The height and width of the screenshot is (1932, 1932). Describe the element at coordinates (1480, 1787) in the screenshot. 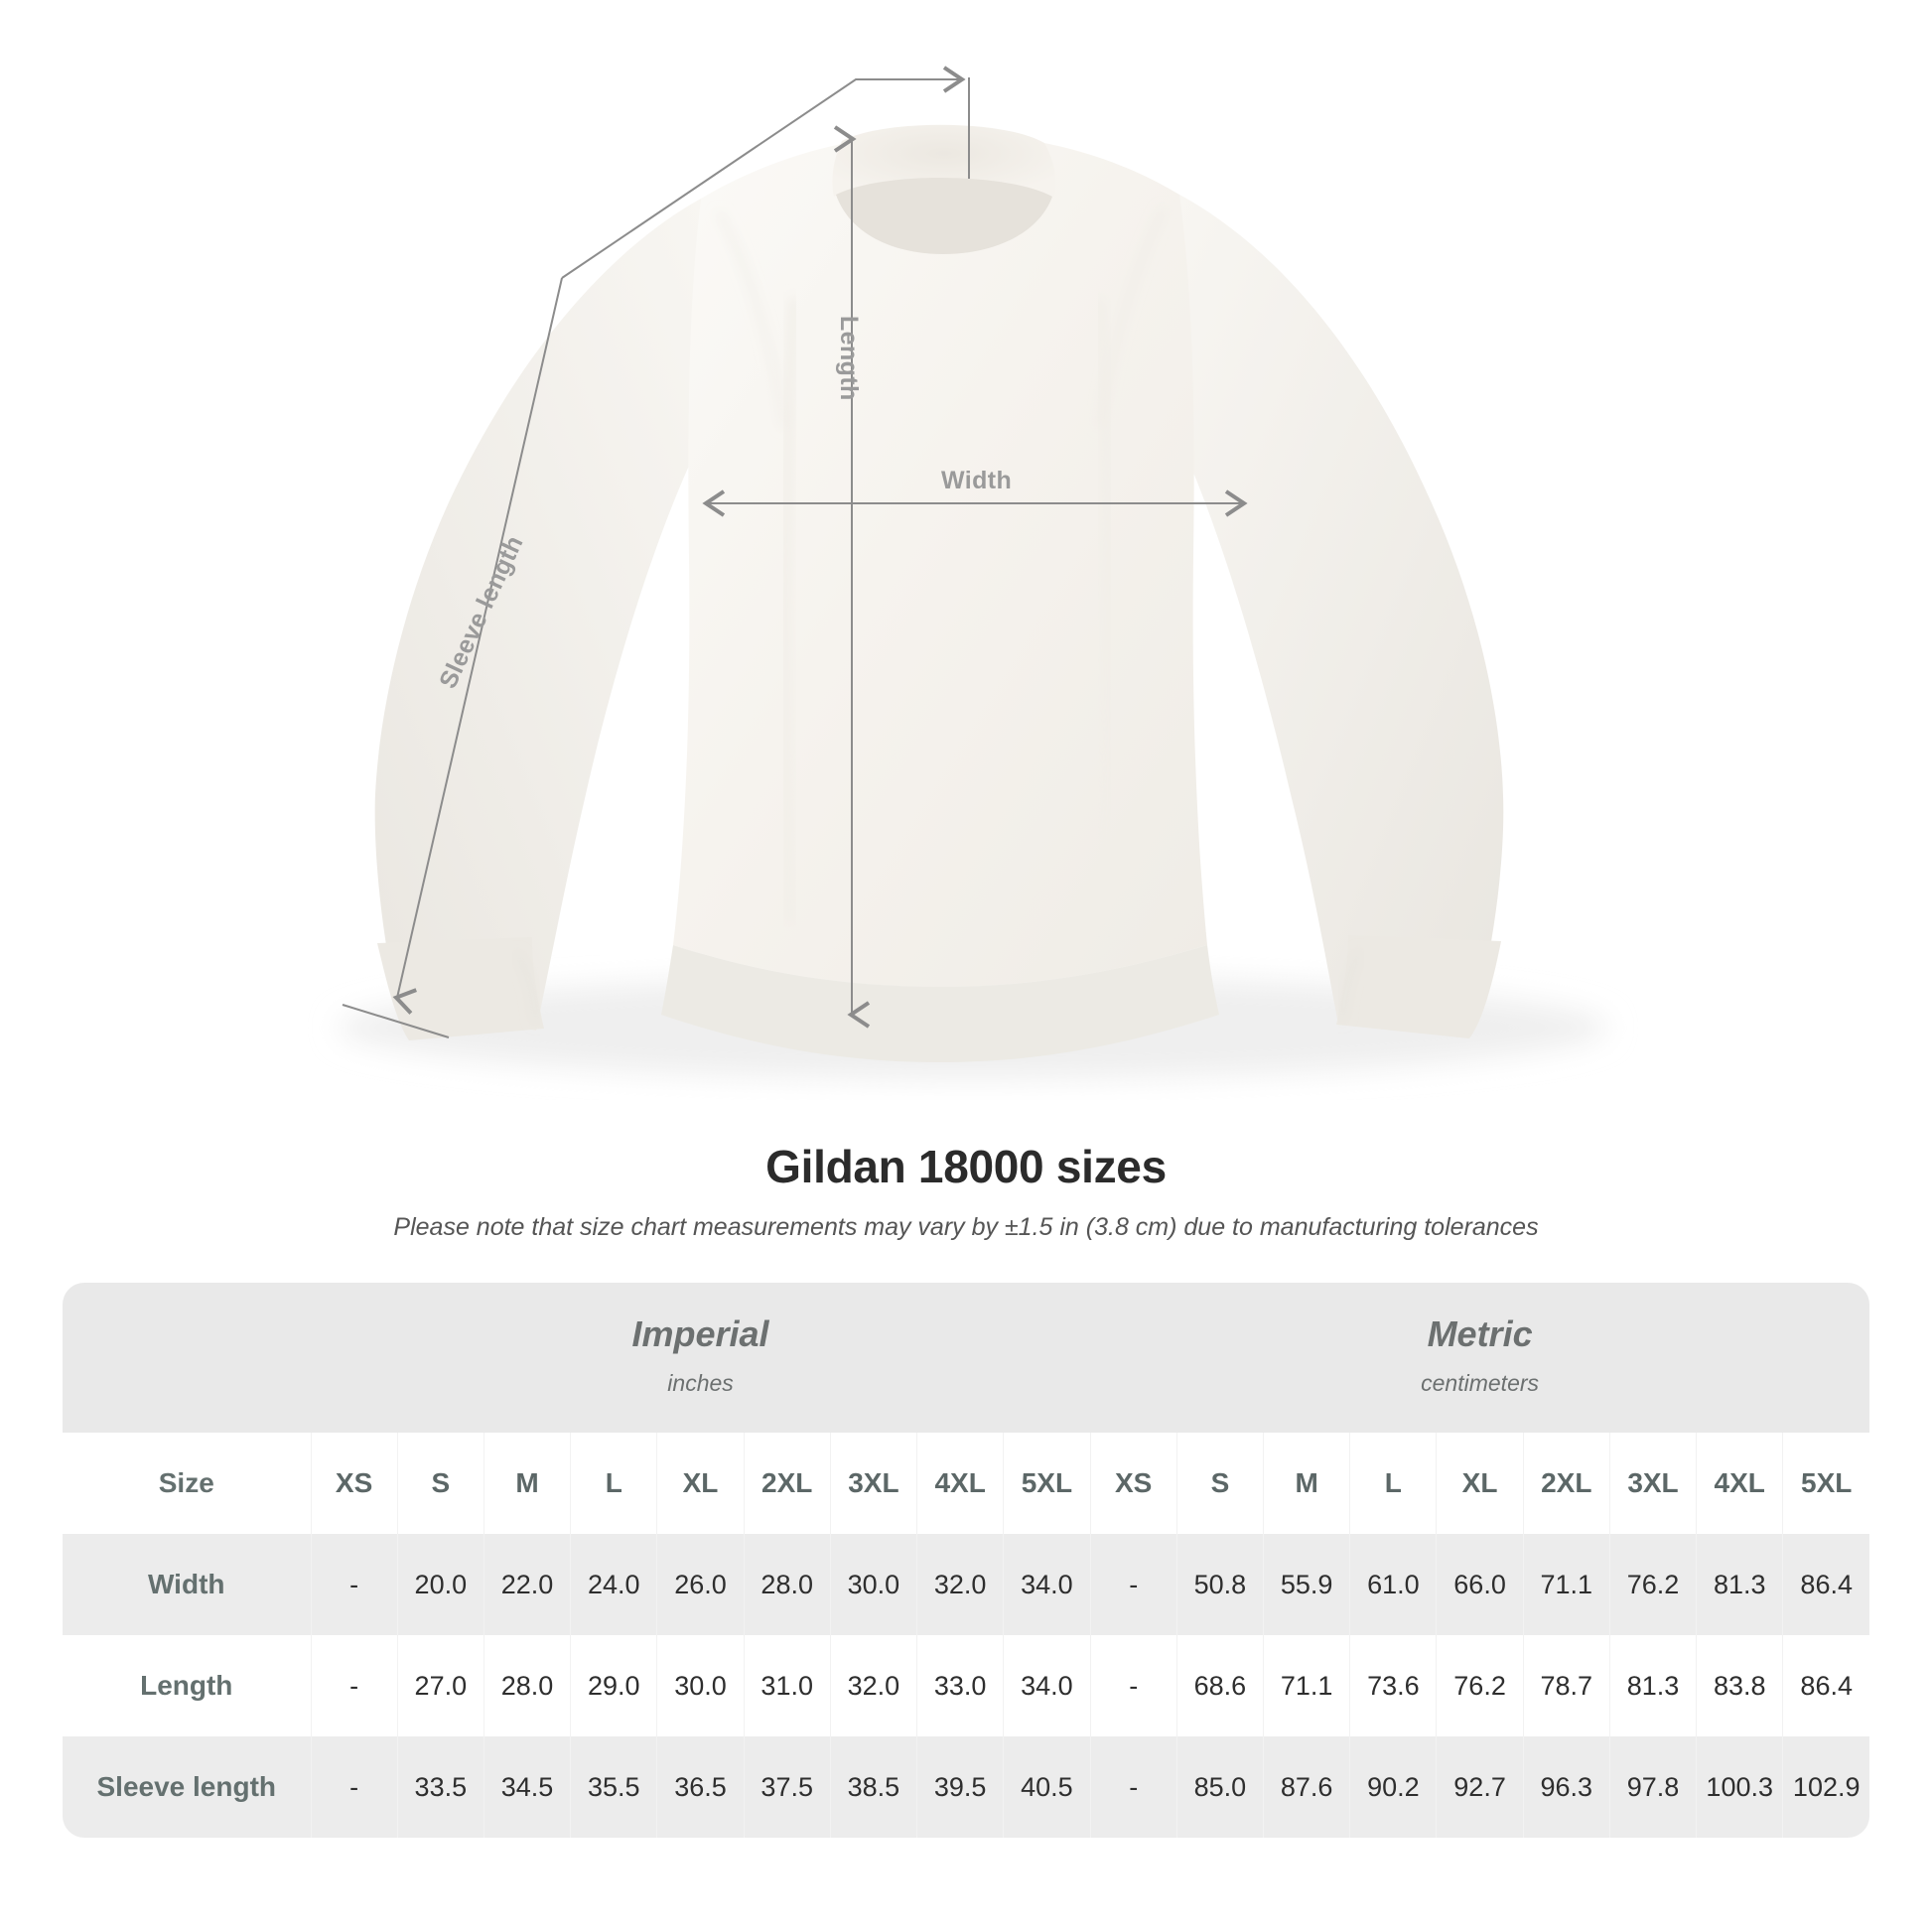

I see `cell-sleeve-length-xl-cm: 92.7` at that location.